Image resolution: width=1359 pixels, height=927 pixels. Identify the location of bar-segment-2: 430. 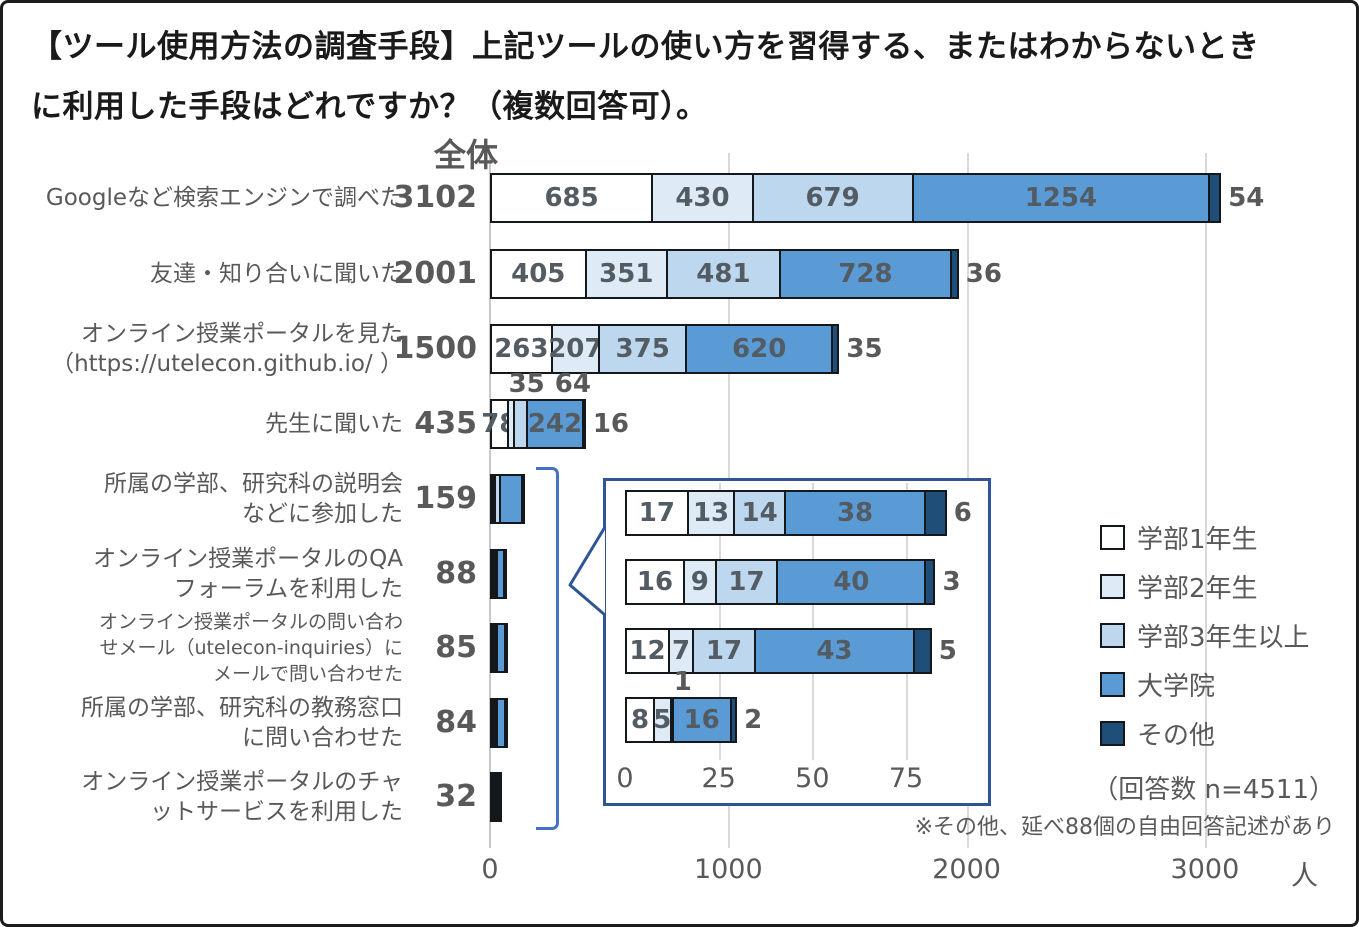
(702, 198).